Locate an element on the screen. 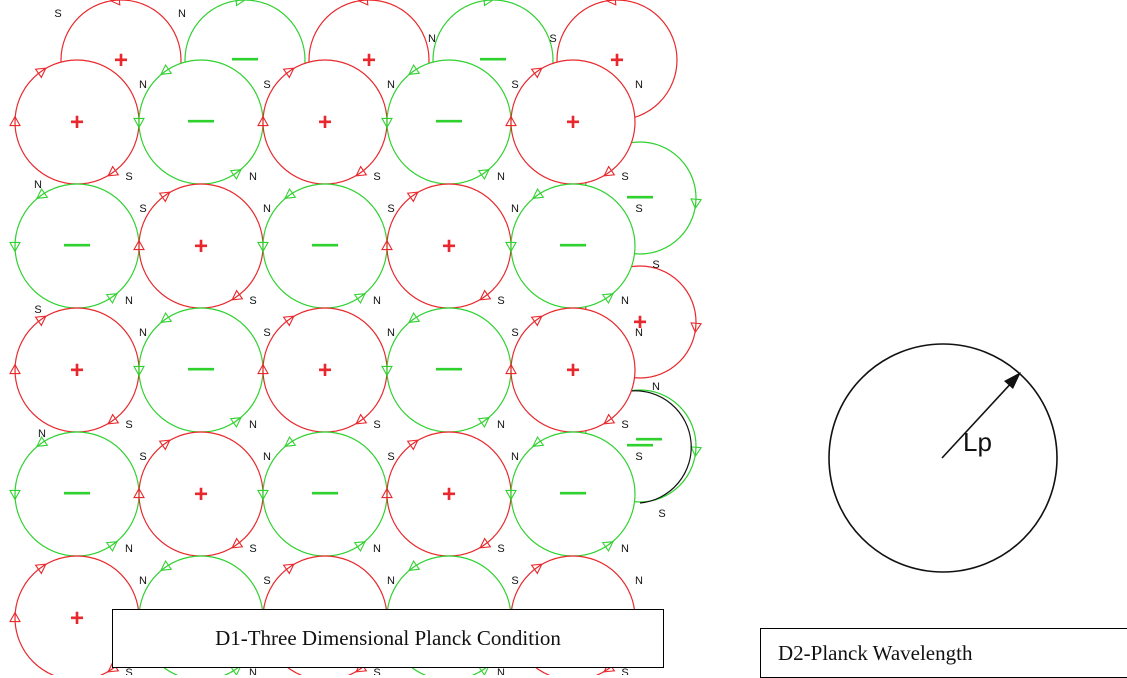 This screenshot has height=678, width=1127. partial-circle-outline is located at coordinates (660, 447).